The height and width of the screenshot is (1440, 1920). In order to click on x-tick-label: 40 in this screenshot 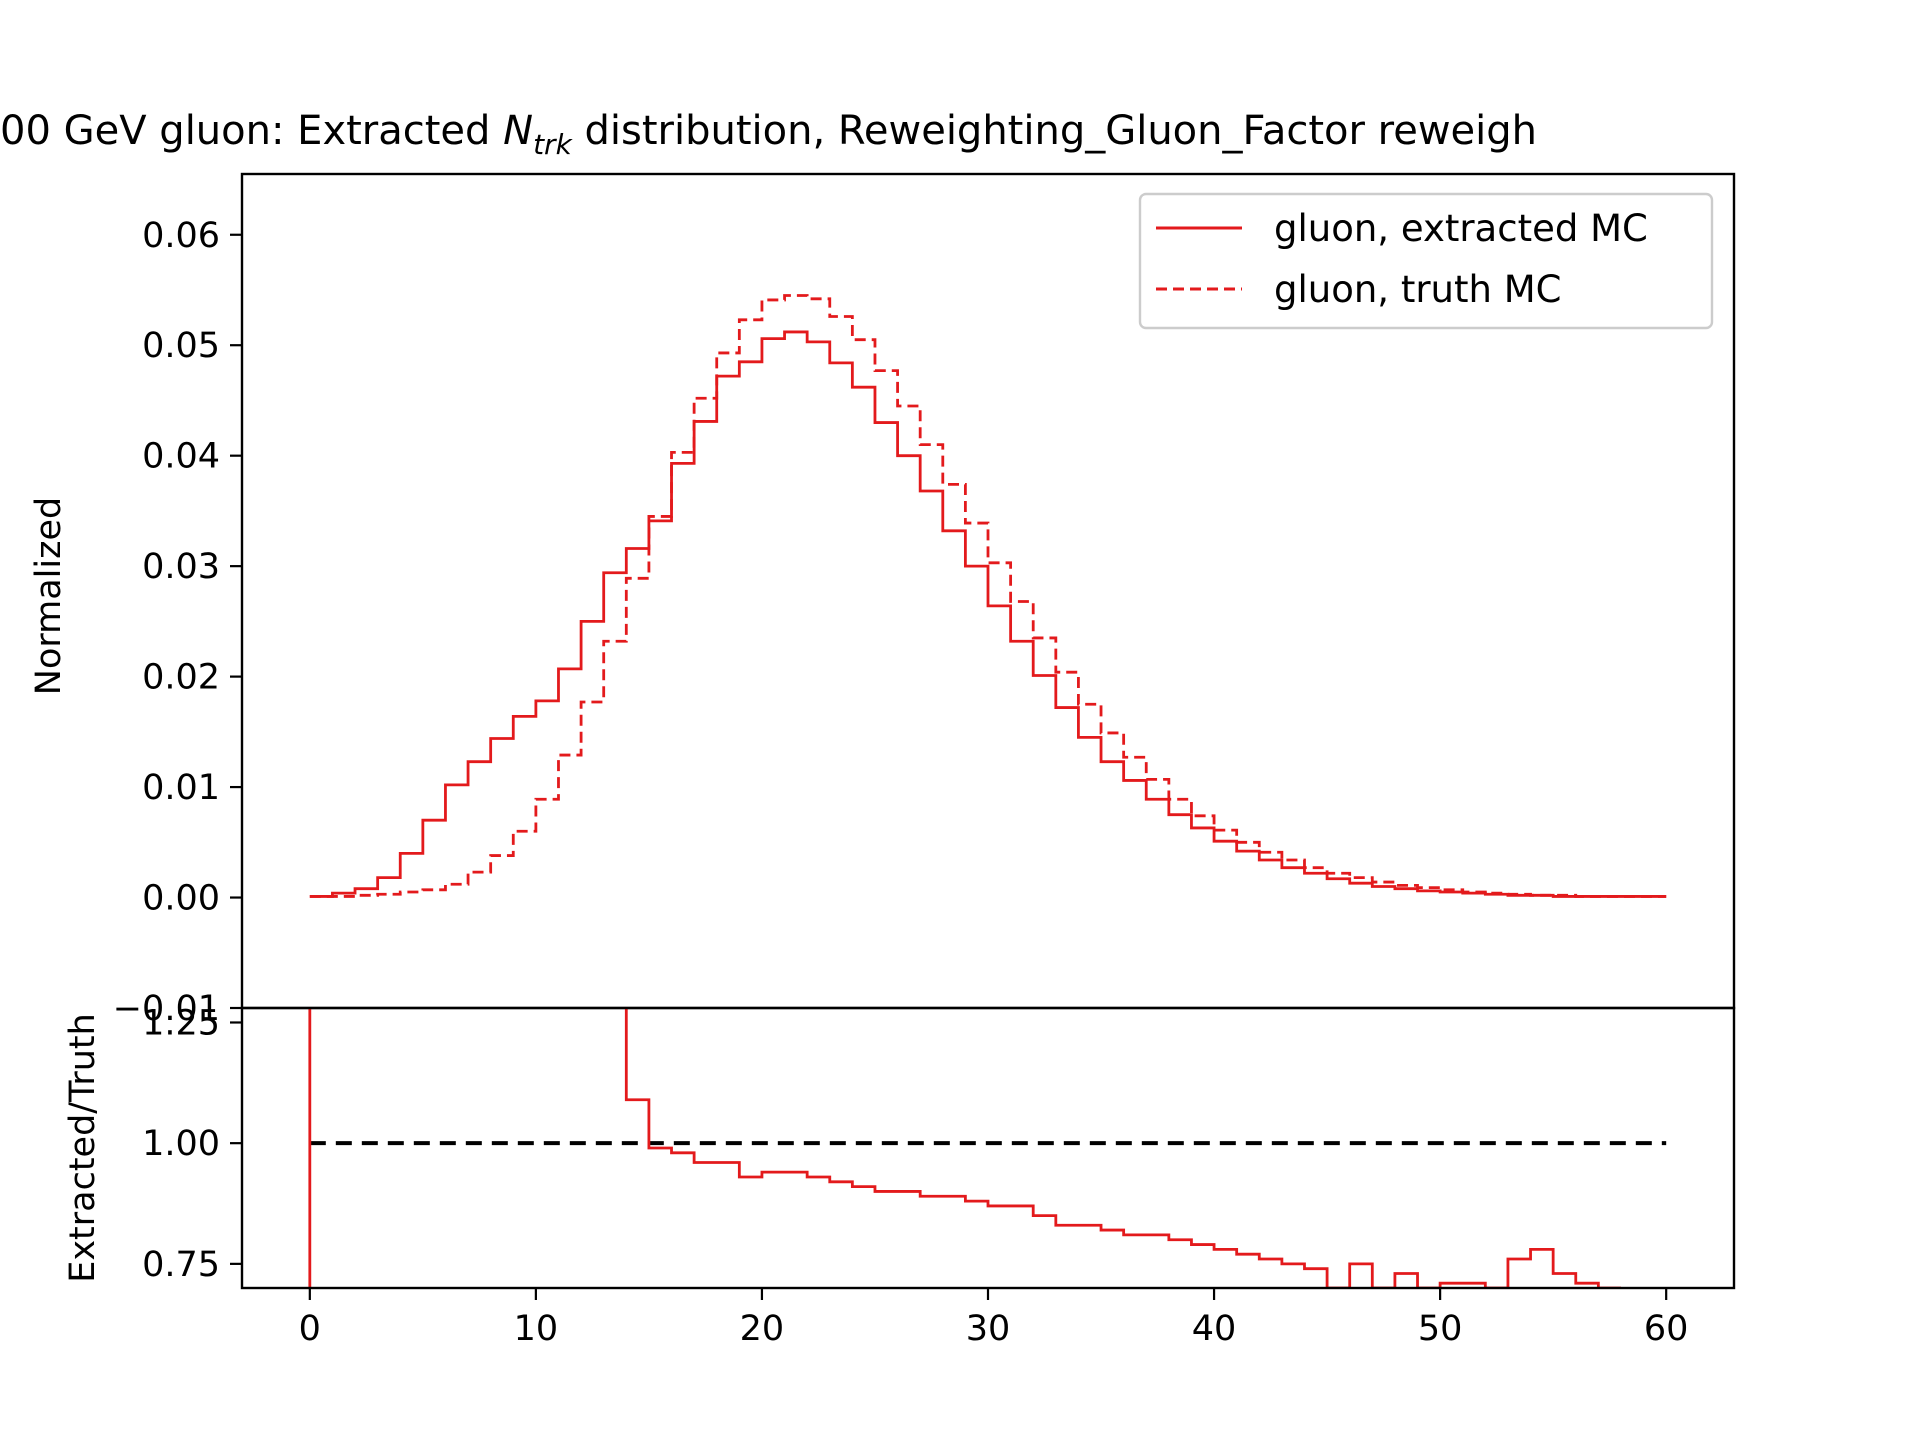, I will do `click(1214, 1329)`.